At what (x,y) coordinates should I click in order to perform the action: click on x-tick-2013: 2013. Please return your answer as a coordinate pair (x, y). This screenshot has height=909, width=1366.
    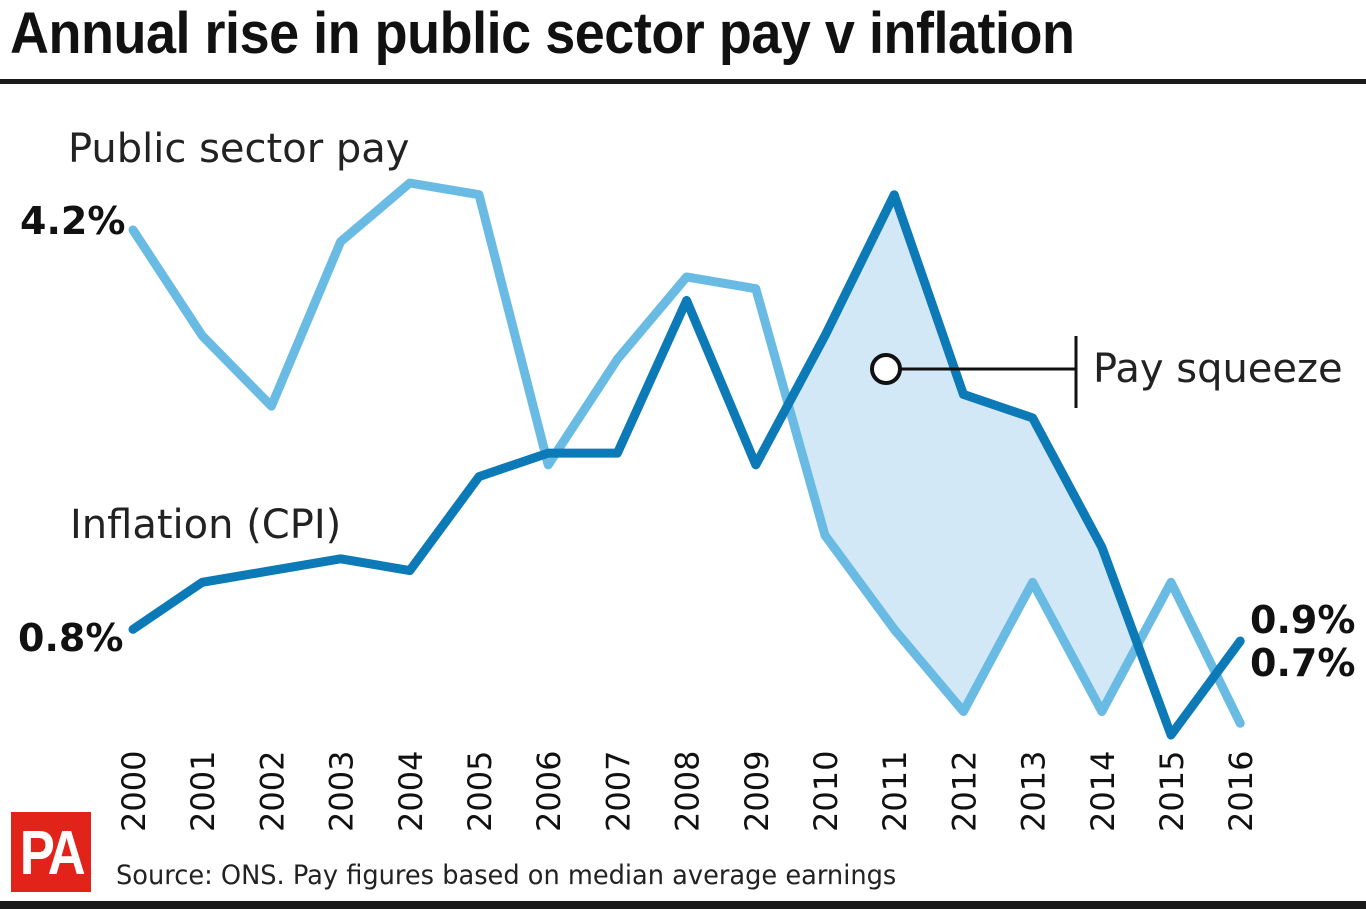
    Looking at the image, I should click on (1034, 791).